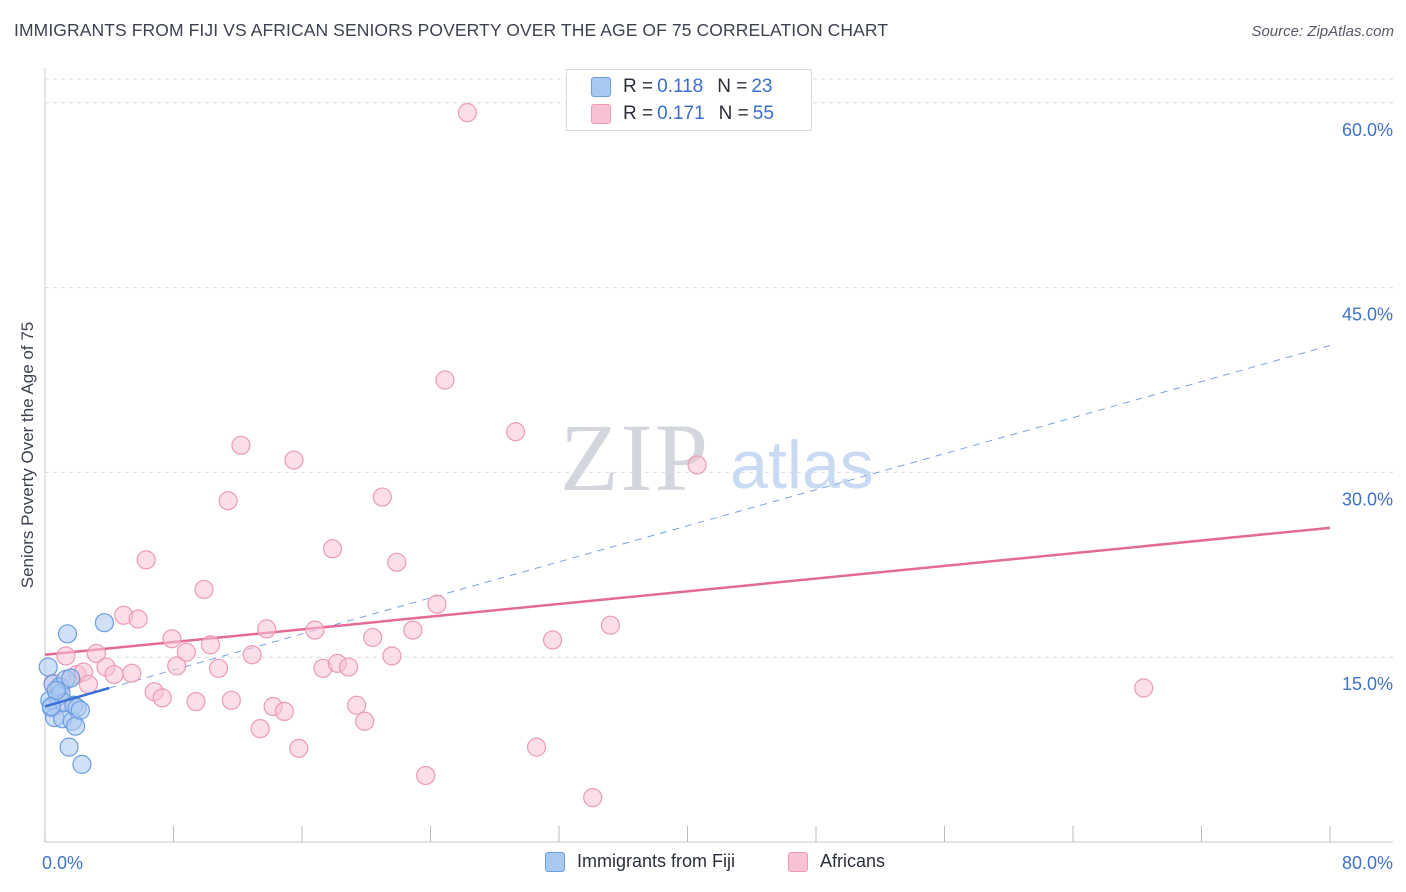 The width and height of the screenshot is (1406, 892). I want to click on legend-item-africans: Africans, so click(836, 861).